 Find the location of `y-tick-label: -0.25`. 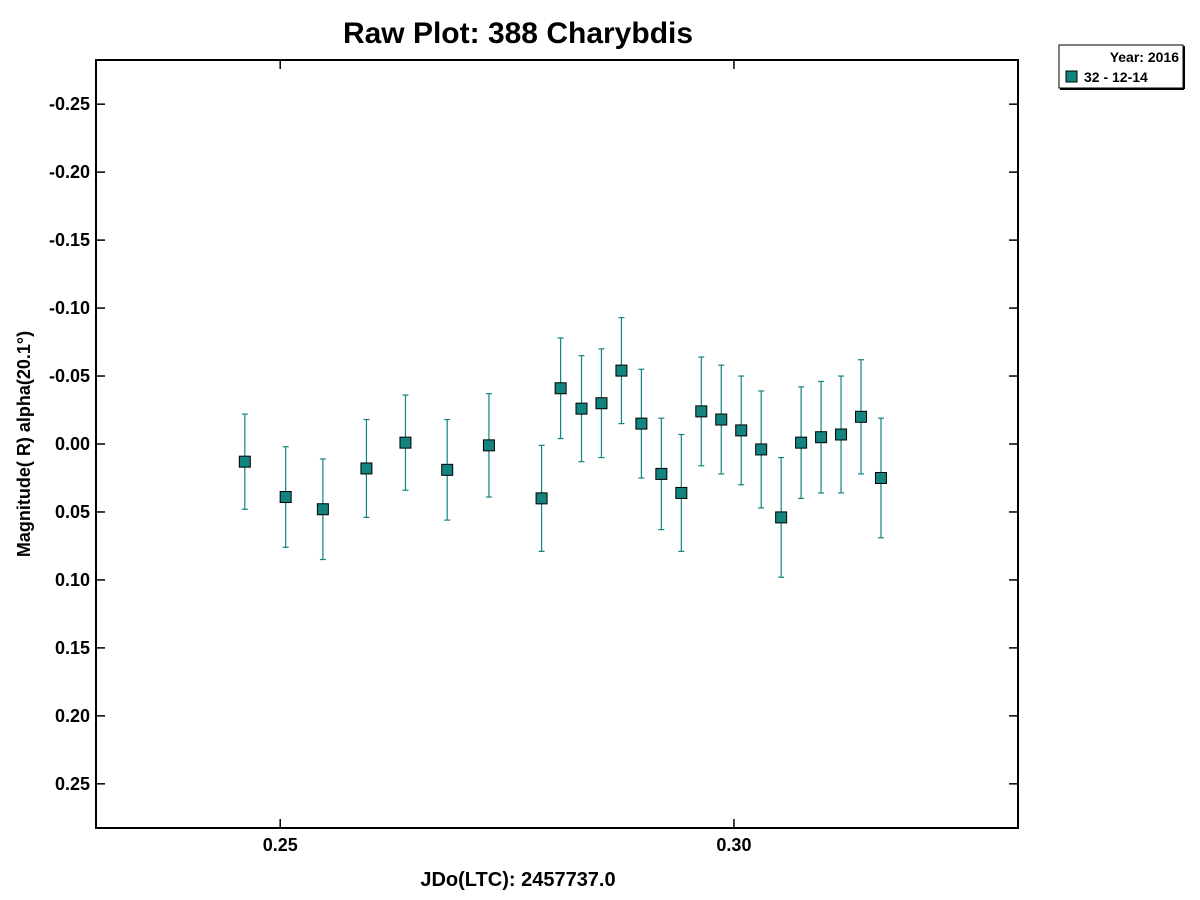

y-tick-label: -0.25 is located at coordinates (69, 104).